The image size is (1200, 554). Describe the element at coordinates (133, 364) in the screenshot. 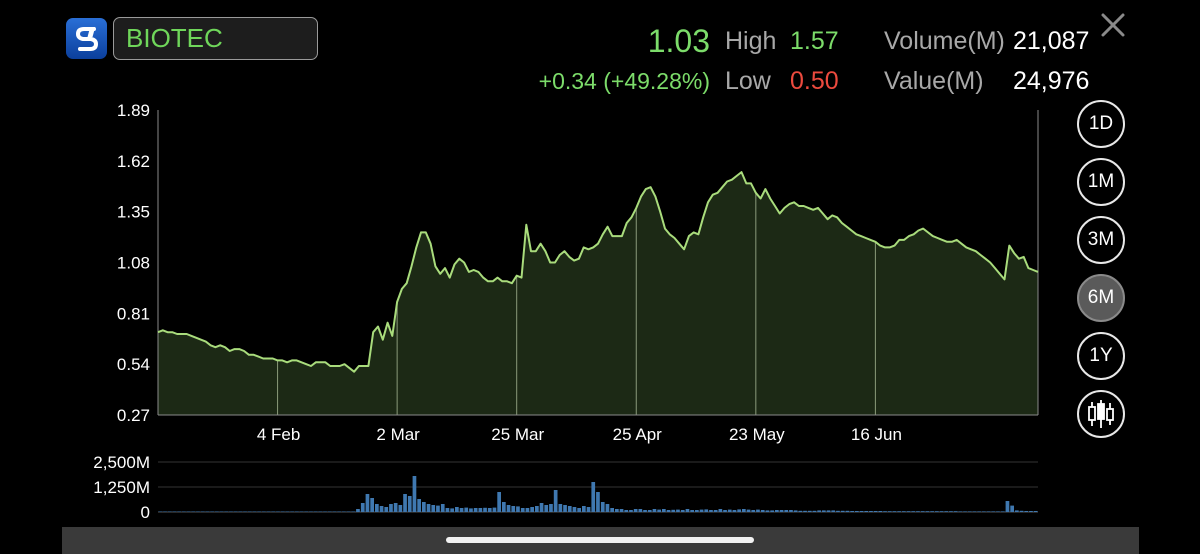

I see `y-tick-label: 0.54` at that location.